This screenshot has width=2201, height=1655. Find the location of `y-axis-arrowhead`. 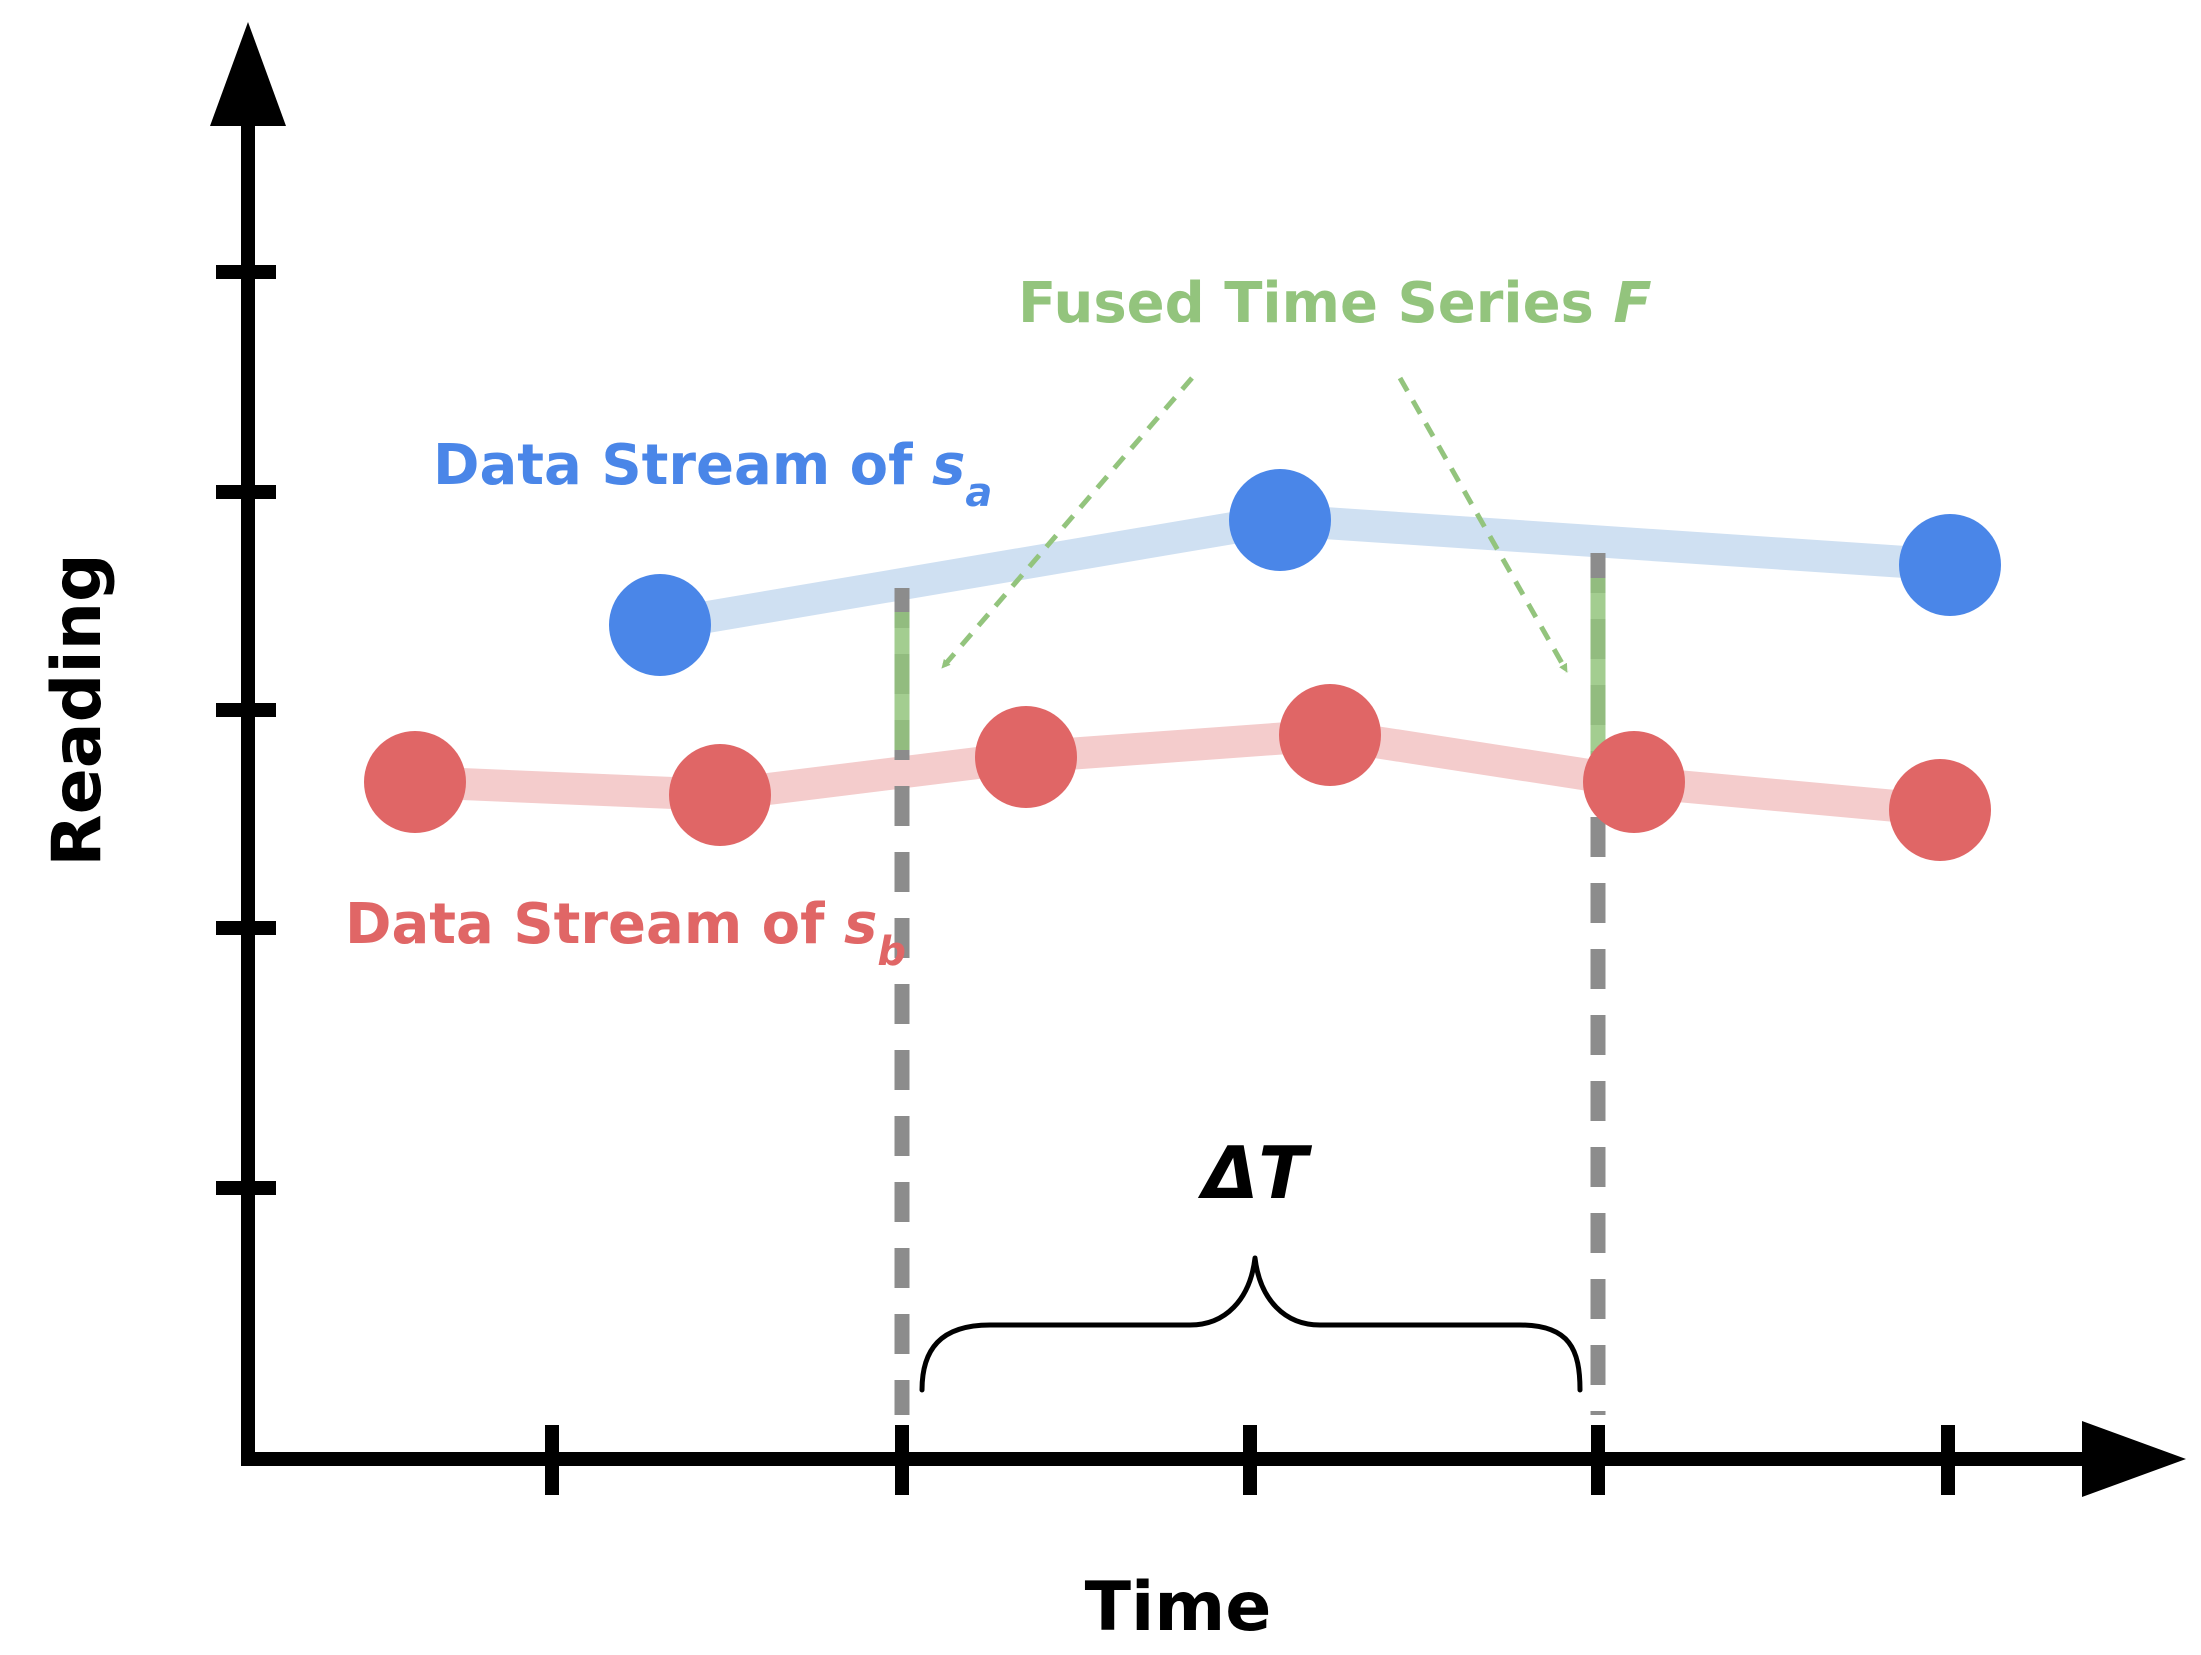

y-axis-arrowhead is located at coordinates (248, 74).